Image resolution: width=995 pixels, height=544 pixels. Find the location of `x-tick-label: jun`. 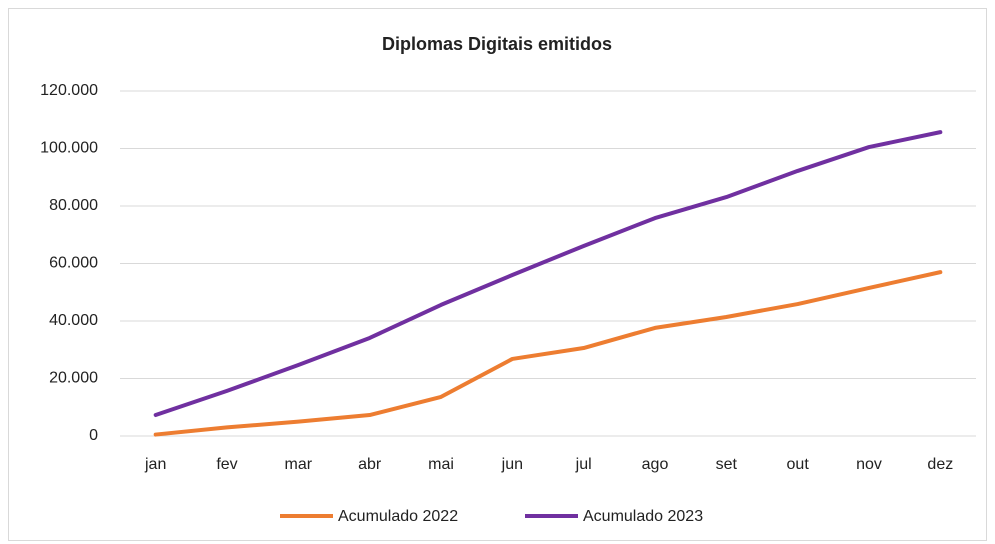

x-tick-label: jun is located at coordinates (512, 464).